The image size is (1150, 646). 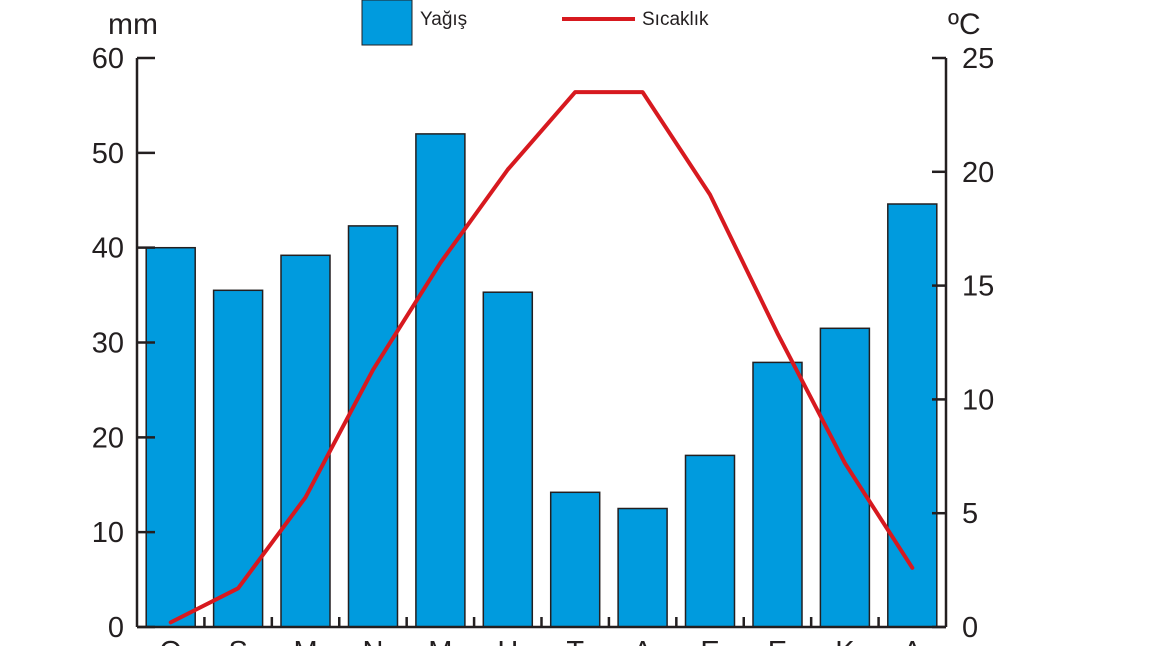 I want to click on x-tick-label: N, so click(x=372, y=641).